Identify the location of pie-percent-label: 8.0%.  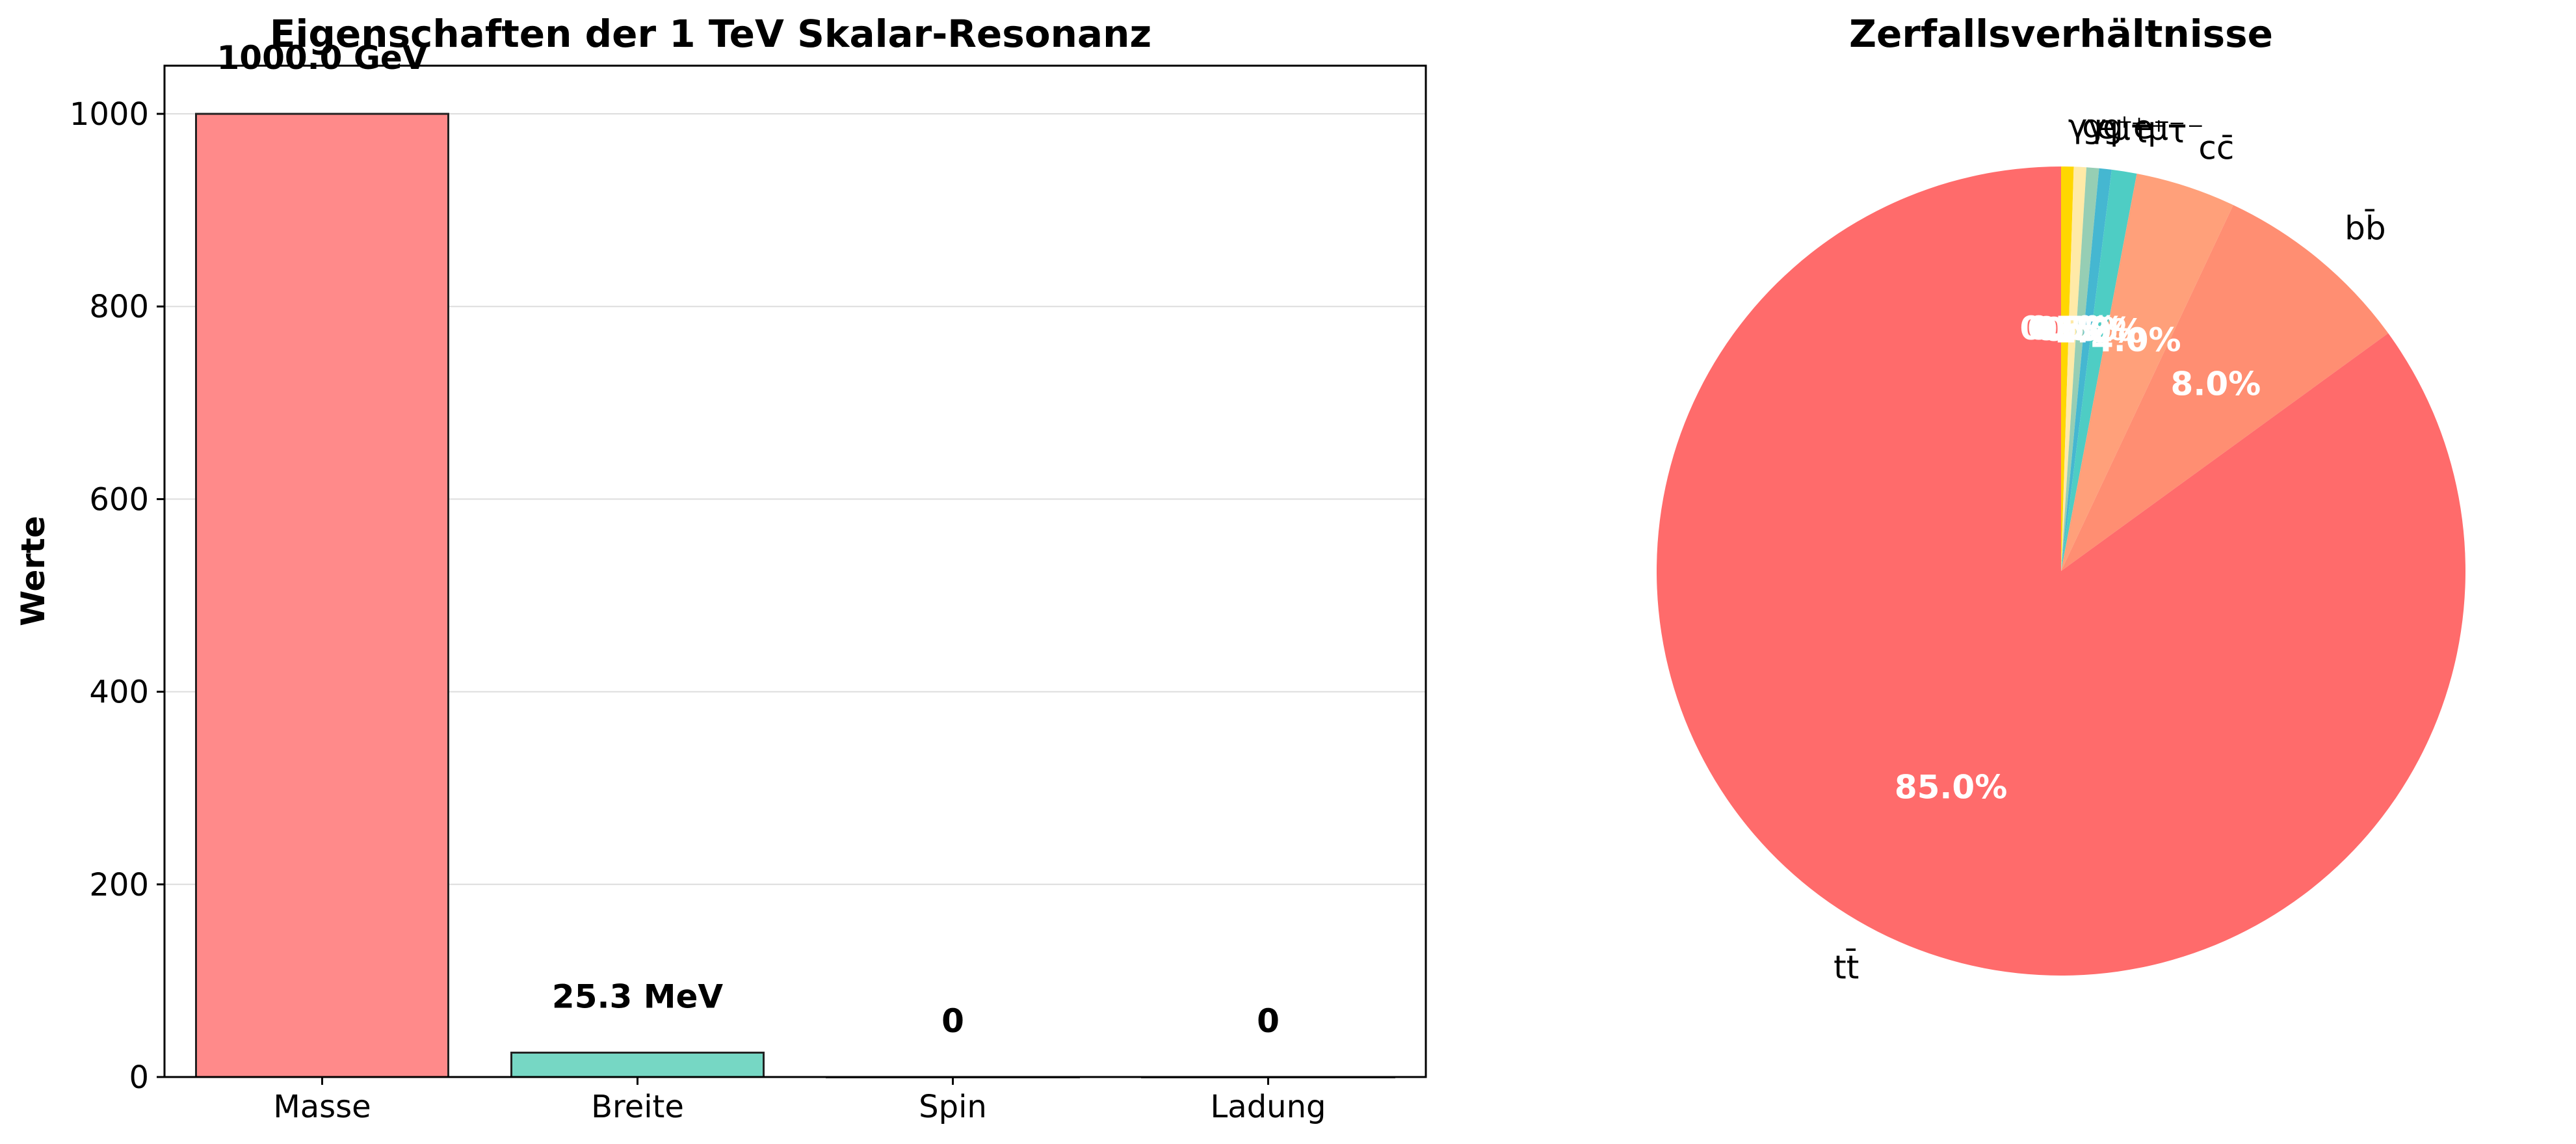
(2216, 384).